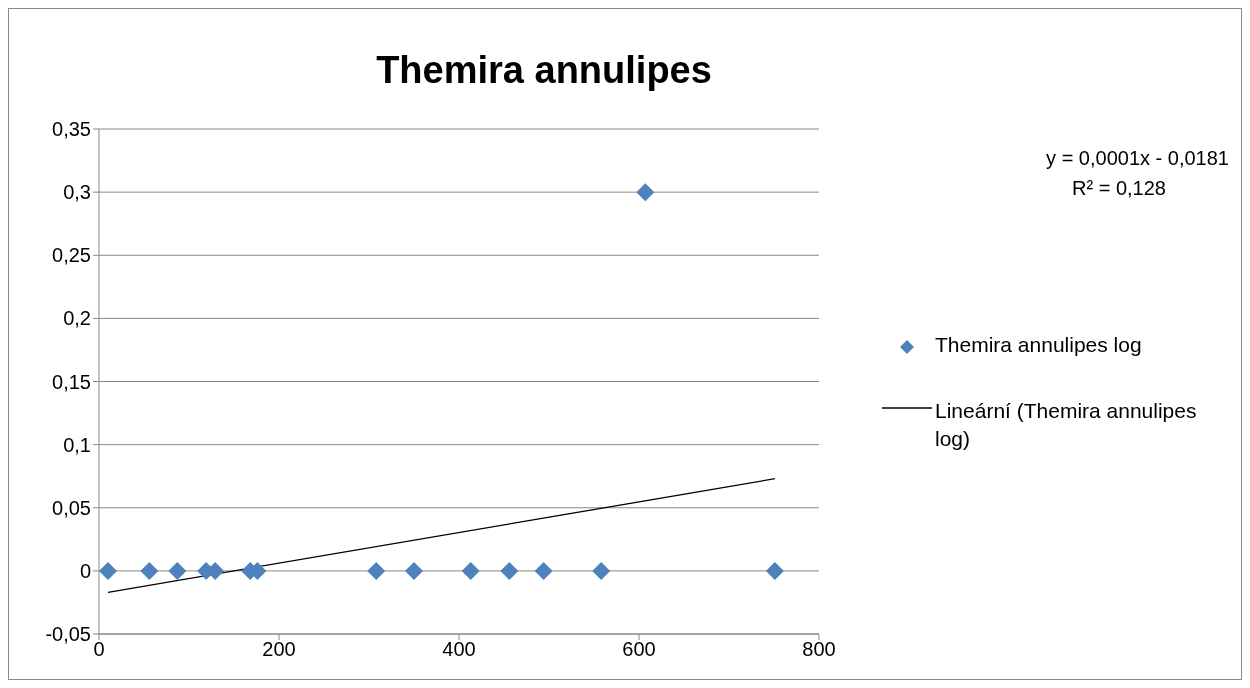 The width and height of the screenshot is (1250, 688). What do you see at coordinates (77, 318) in the screenshot?
I see `y-tick-label: 0,2` at bounding box center [77, 318].